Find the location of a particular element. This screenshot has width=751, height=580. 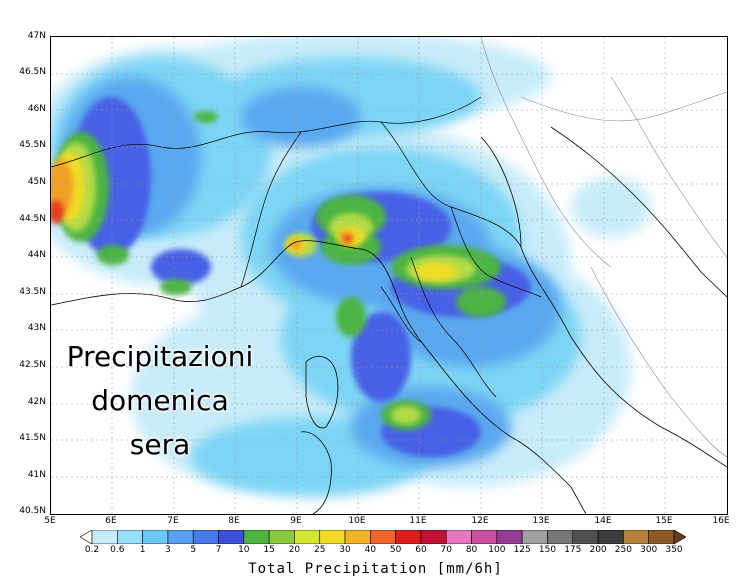

legend-value-label: 1 is located at coordinates (142, 550).